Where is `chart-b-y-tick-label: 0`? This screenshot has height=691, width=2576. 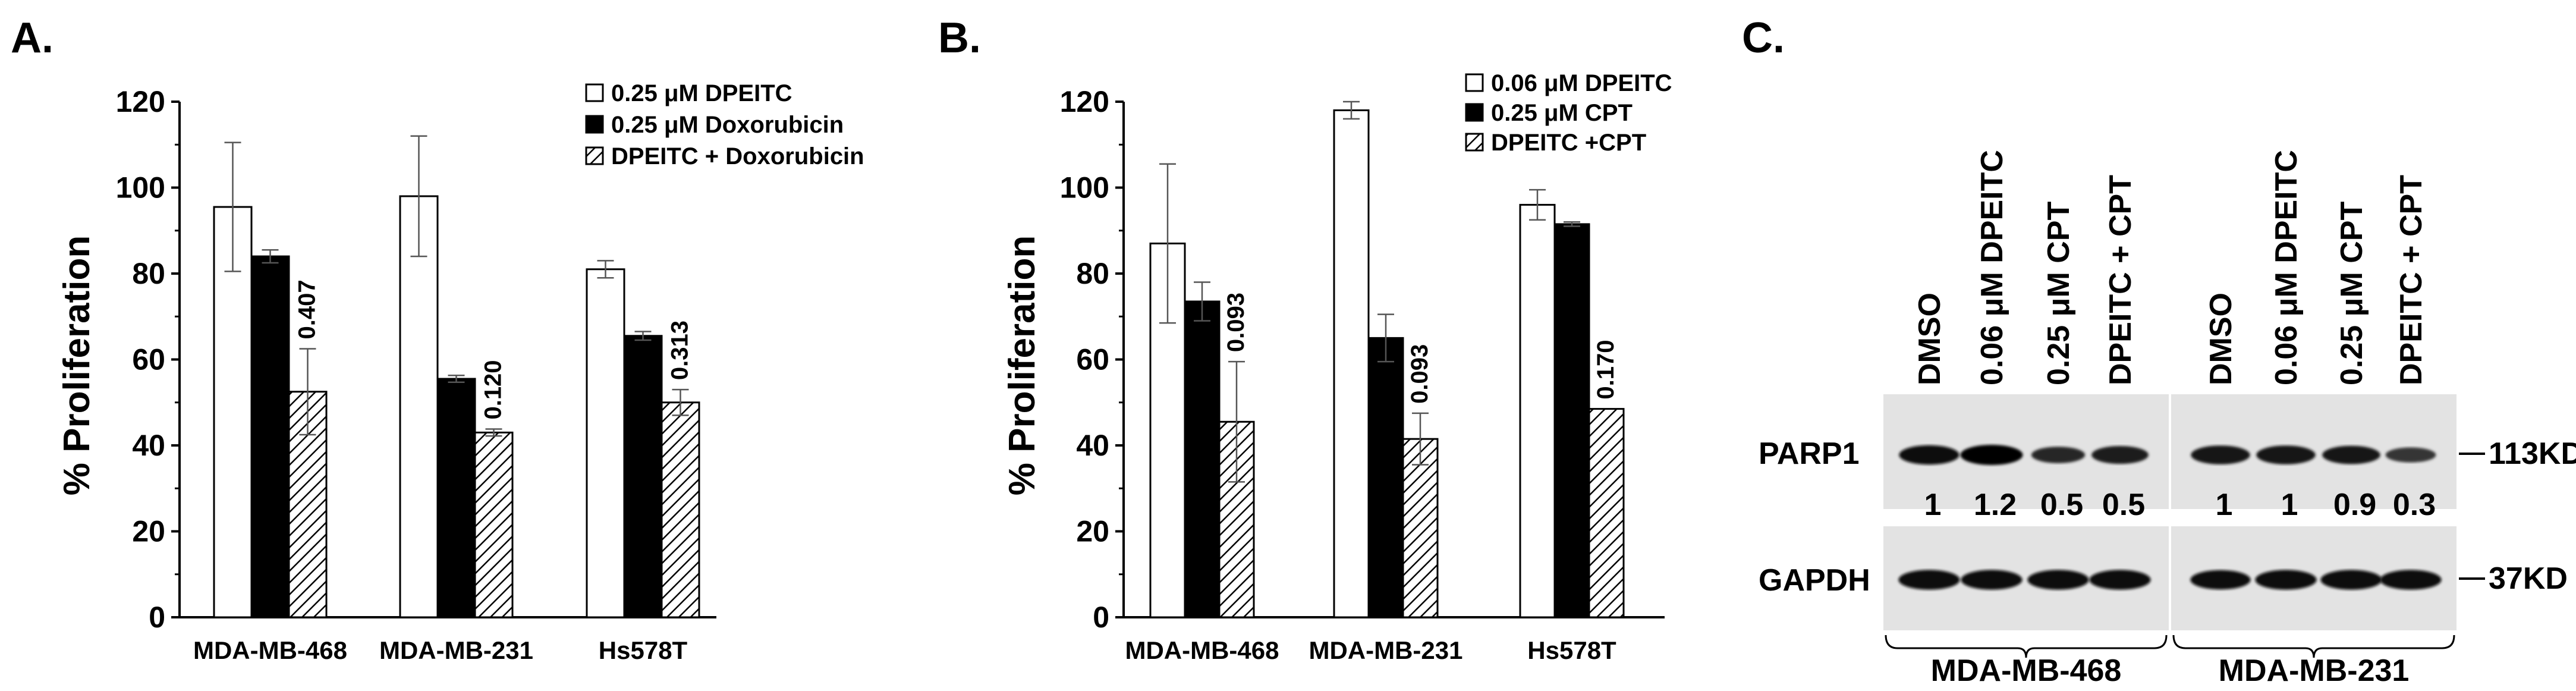 chart-b-y-tick-label: 0 is located at coordinates (1101, 618).